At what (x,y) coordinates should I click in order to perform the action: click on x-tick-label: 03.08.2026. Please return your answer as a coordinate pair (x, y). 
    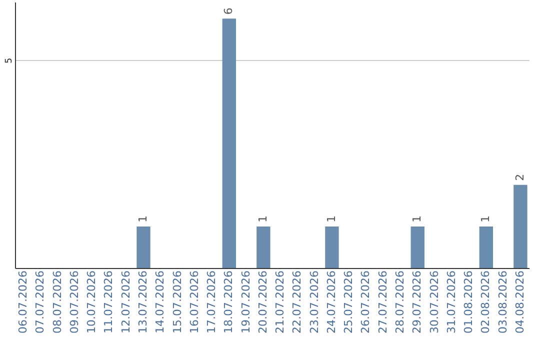
    Looking at the image, I should click on (503, 302).